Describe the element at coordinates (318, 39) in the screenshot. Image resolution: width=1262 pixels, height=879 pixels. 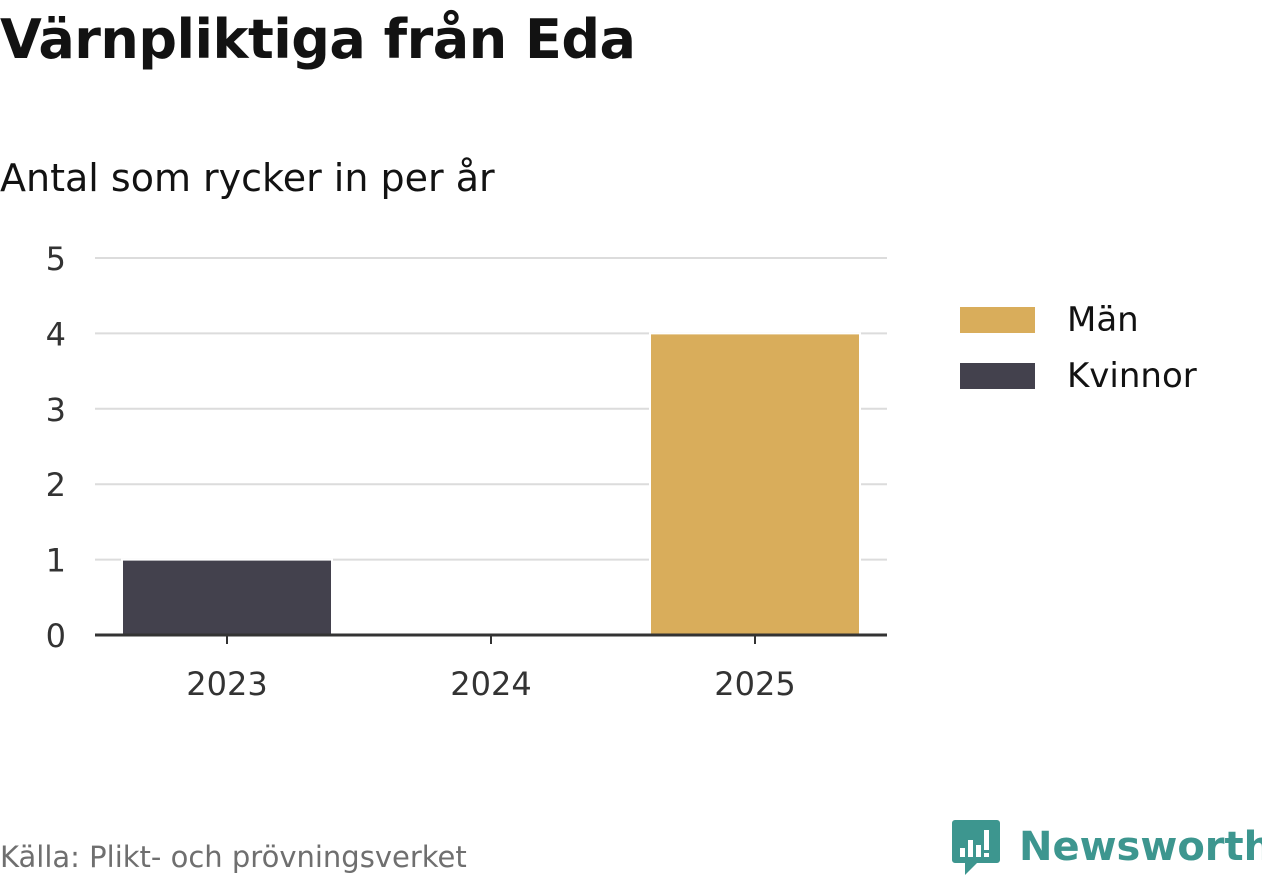
I see `chart-title: Värnpliktiga från Eda` at that location.